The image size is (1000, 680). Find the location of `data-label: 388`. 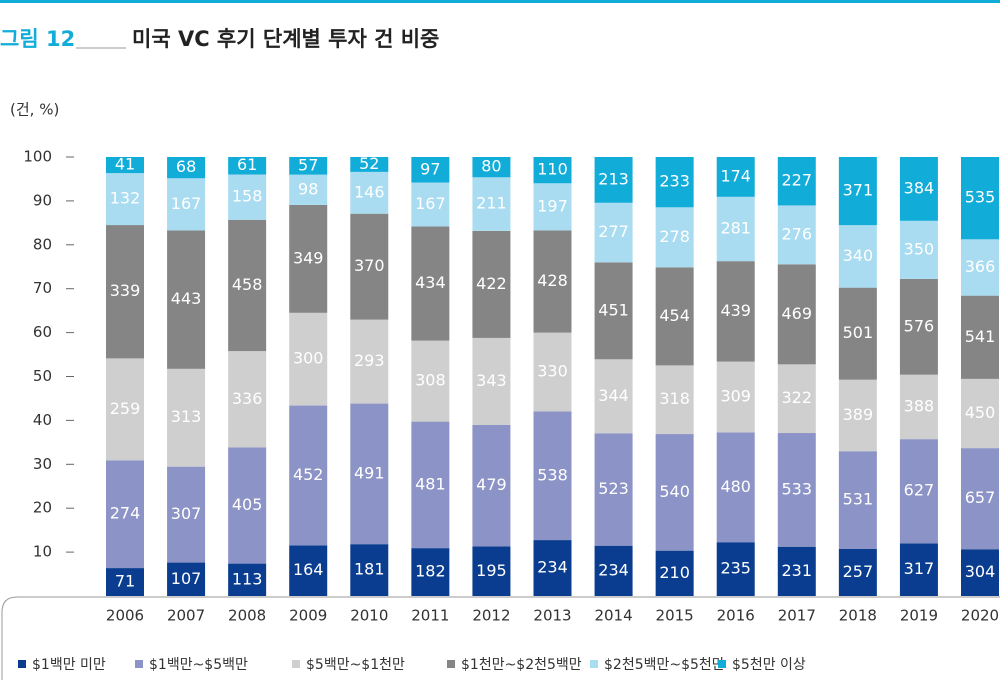

data-label: 388 is located at coordinates (919, 405).